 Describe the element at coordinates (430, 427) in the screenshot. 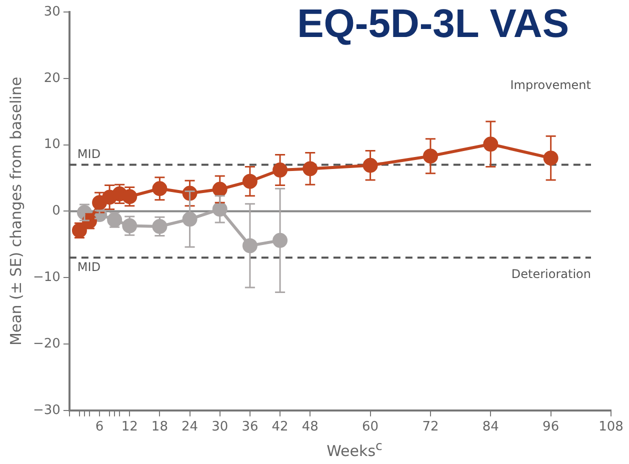

I see `x-tick-label: 72` at that location.